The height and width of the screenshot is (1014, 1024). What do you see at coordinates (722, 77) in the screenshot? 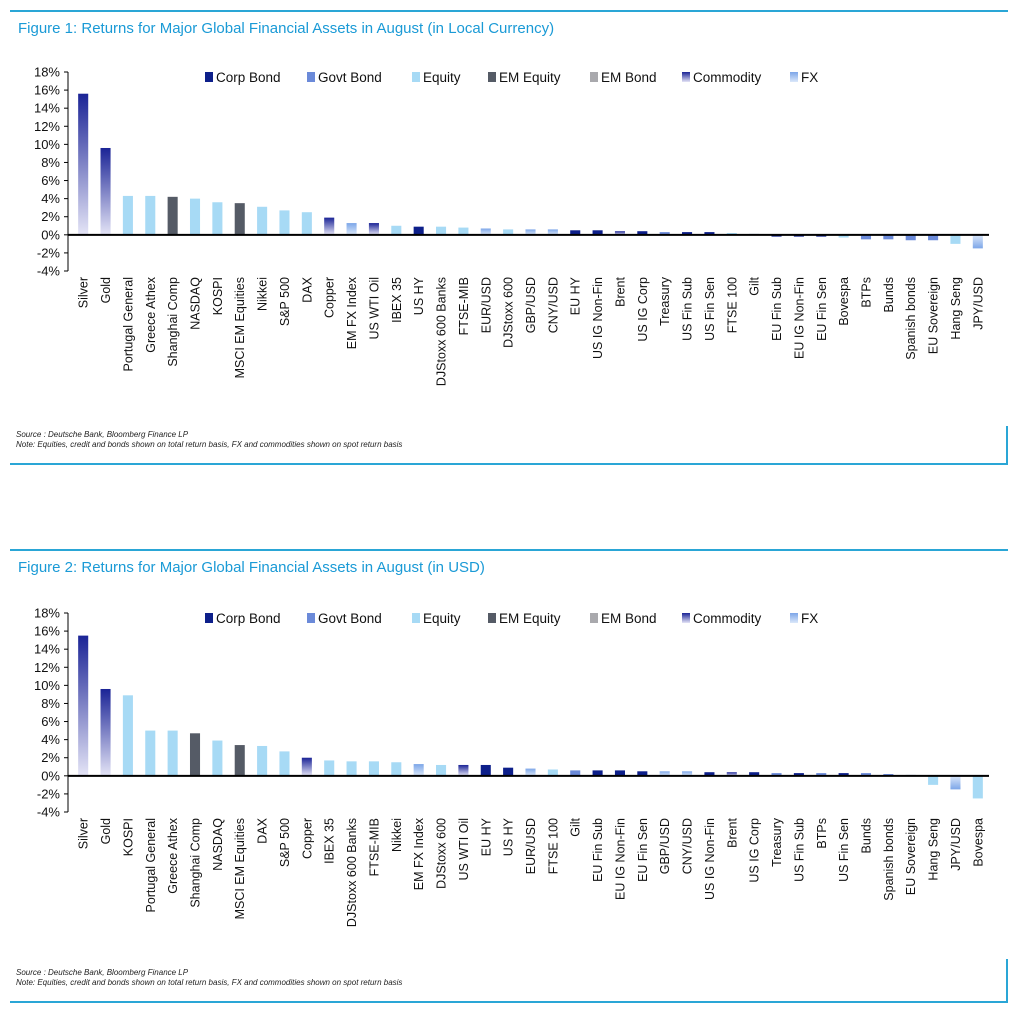
I see `legend-item-commodity: Commodity` at bounding box center [722, 77].